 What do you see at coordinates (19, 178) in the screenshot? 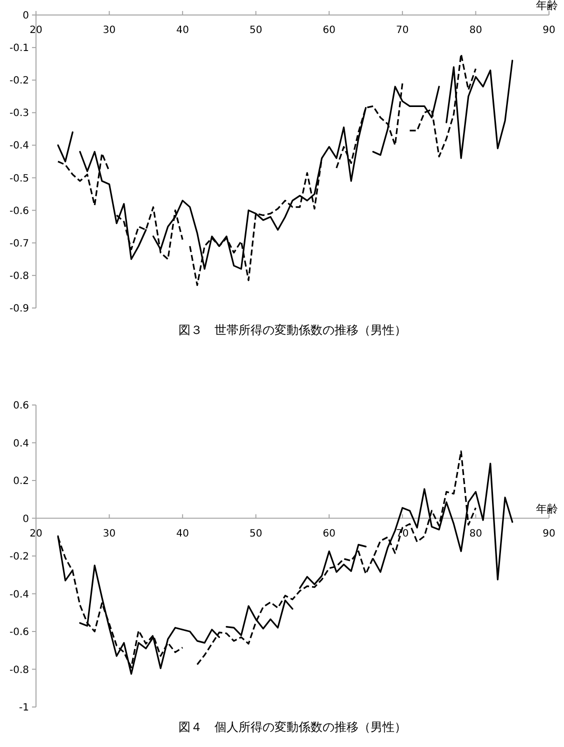
I see `y-tick-label: -0.5` at bounding box center [19, 178].